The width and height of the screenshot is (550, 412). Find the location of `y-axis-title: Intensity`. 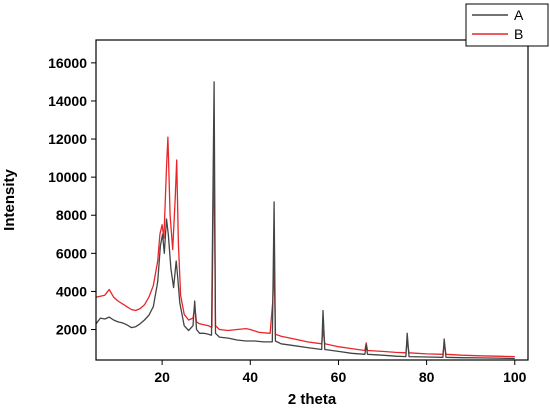

y-axis-title: Intensity is located at coordinates (9, 200).